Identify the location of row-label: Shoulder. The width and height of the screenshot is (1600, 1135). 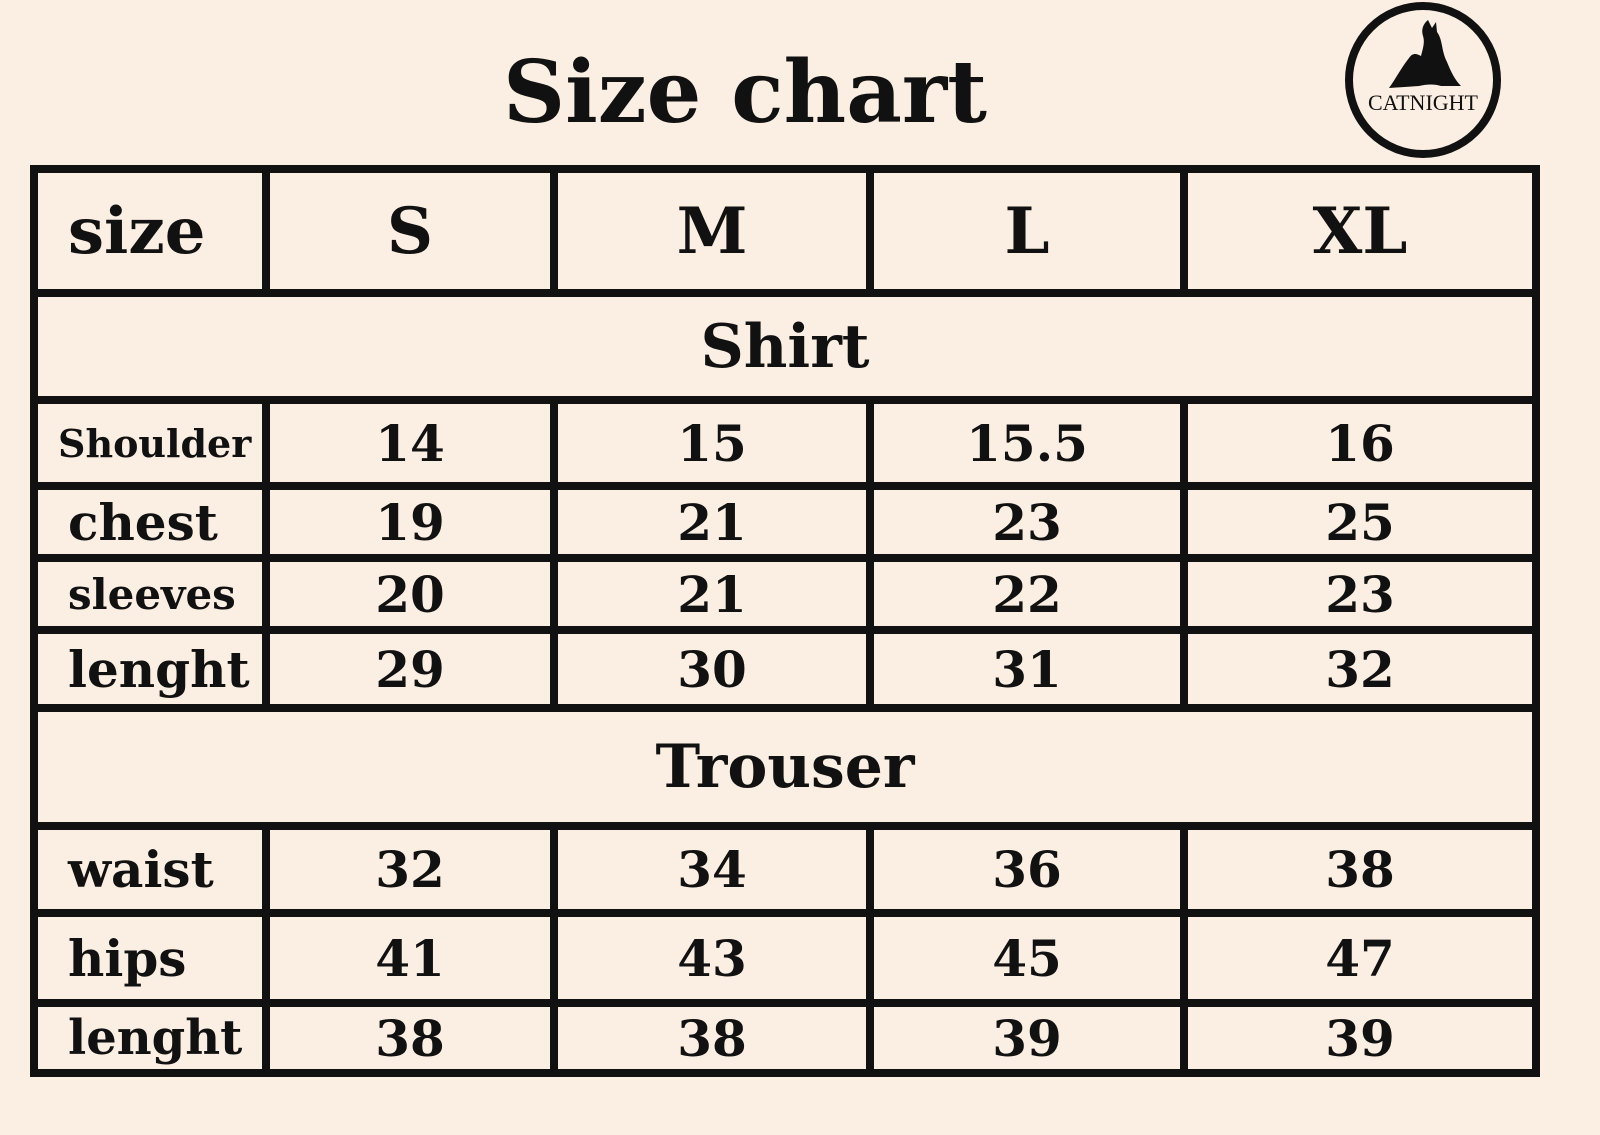
(150, 443).